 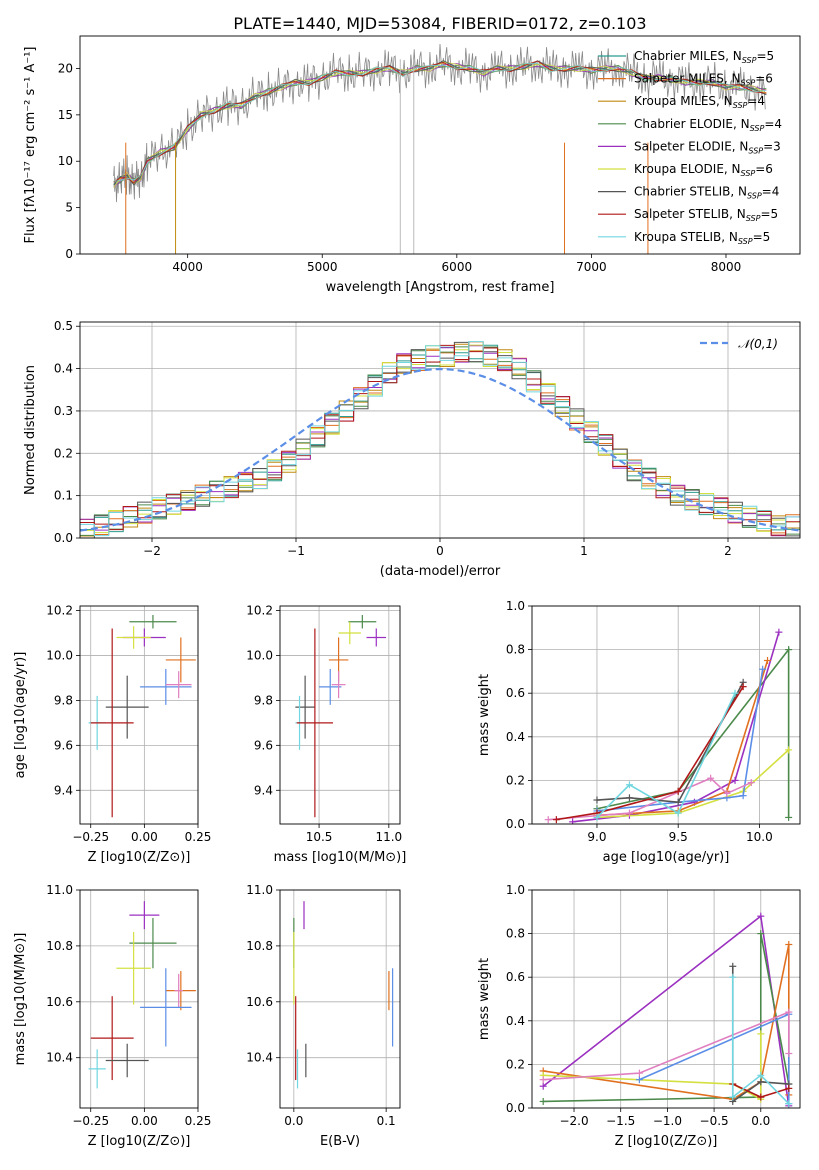 I want to click on mass_weight_vs_age-frame, so click(x=666, y=715).